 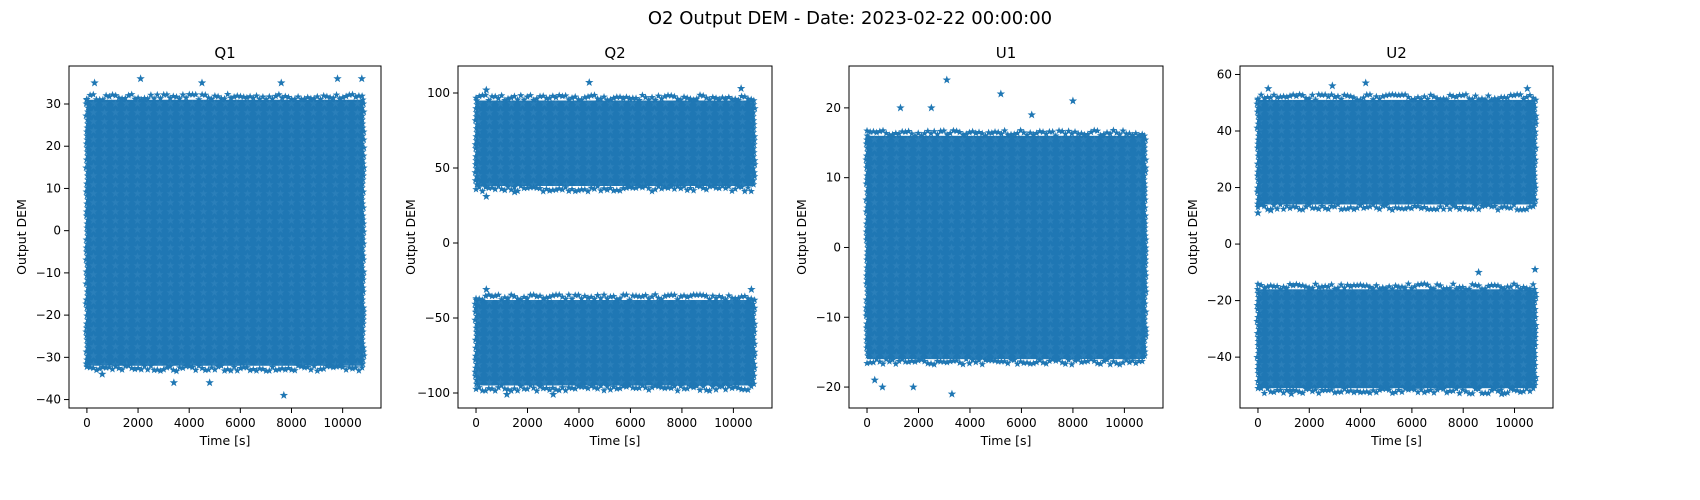 What do you see at coordinates (1224, 131) in the screenshot?
I see `y-tick-label: 40` at bounding box center [1224, 131].